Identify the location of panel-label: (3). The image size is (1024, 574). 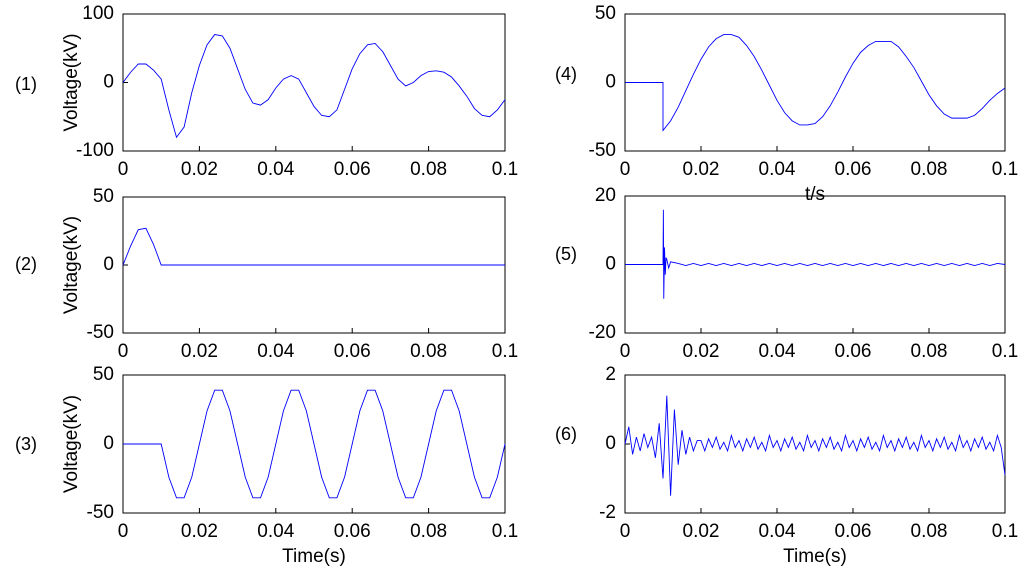
(26, 444).